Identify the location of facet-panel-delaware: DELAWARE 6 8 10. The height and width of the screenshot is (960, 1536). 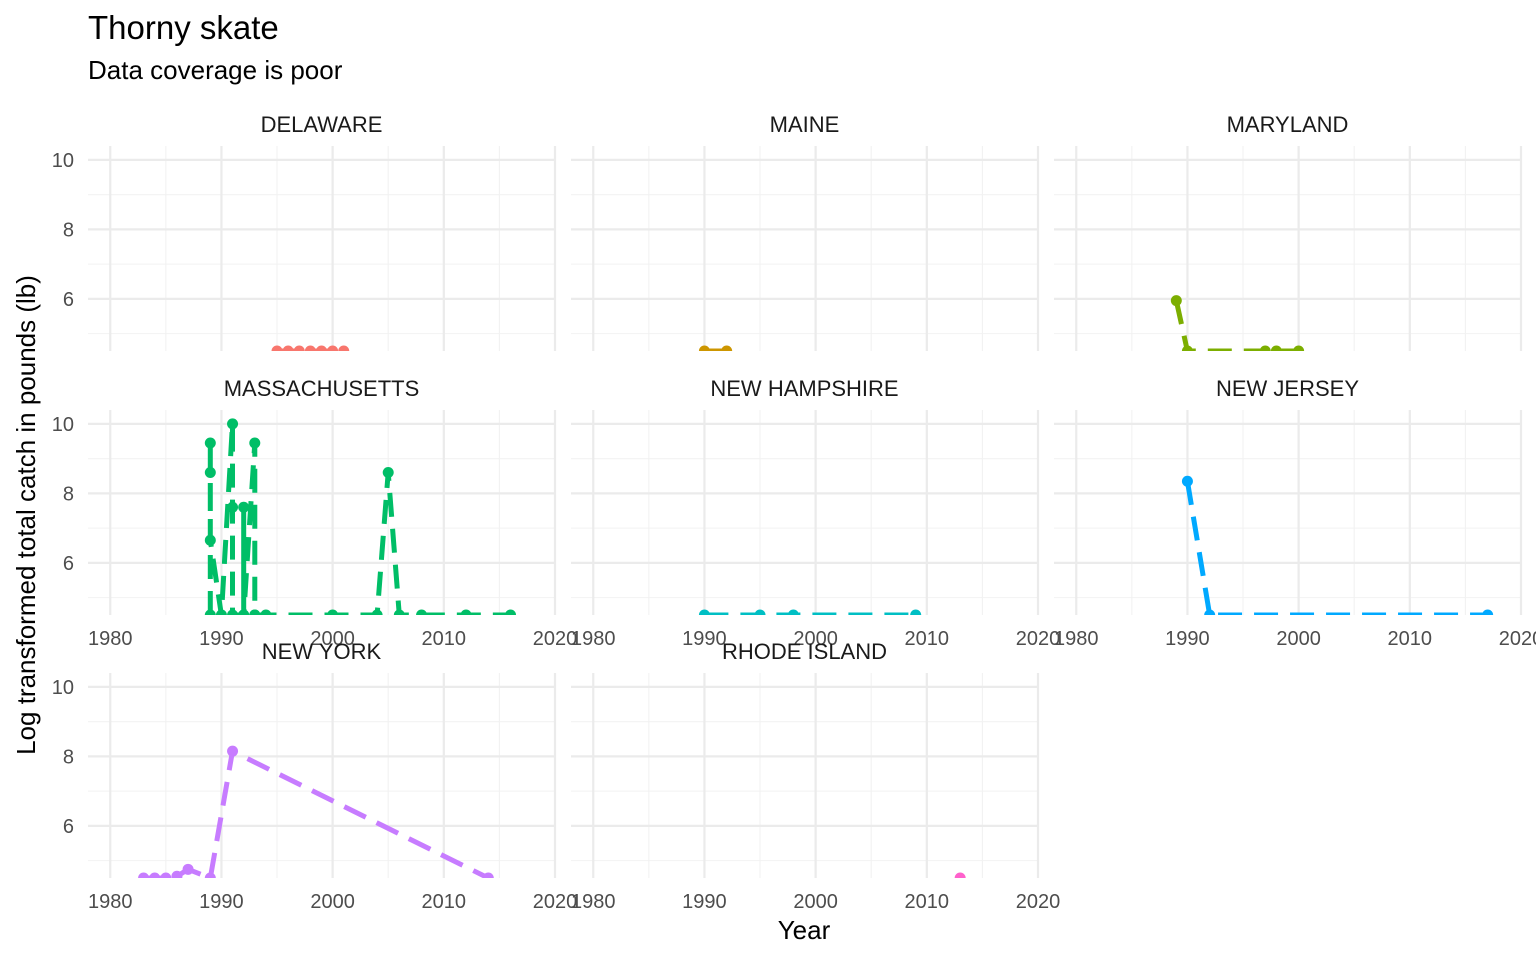
(304, 231).